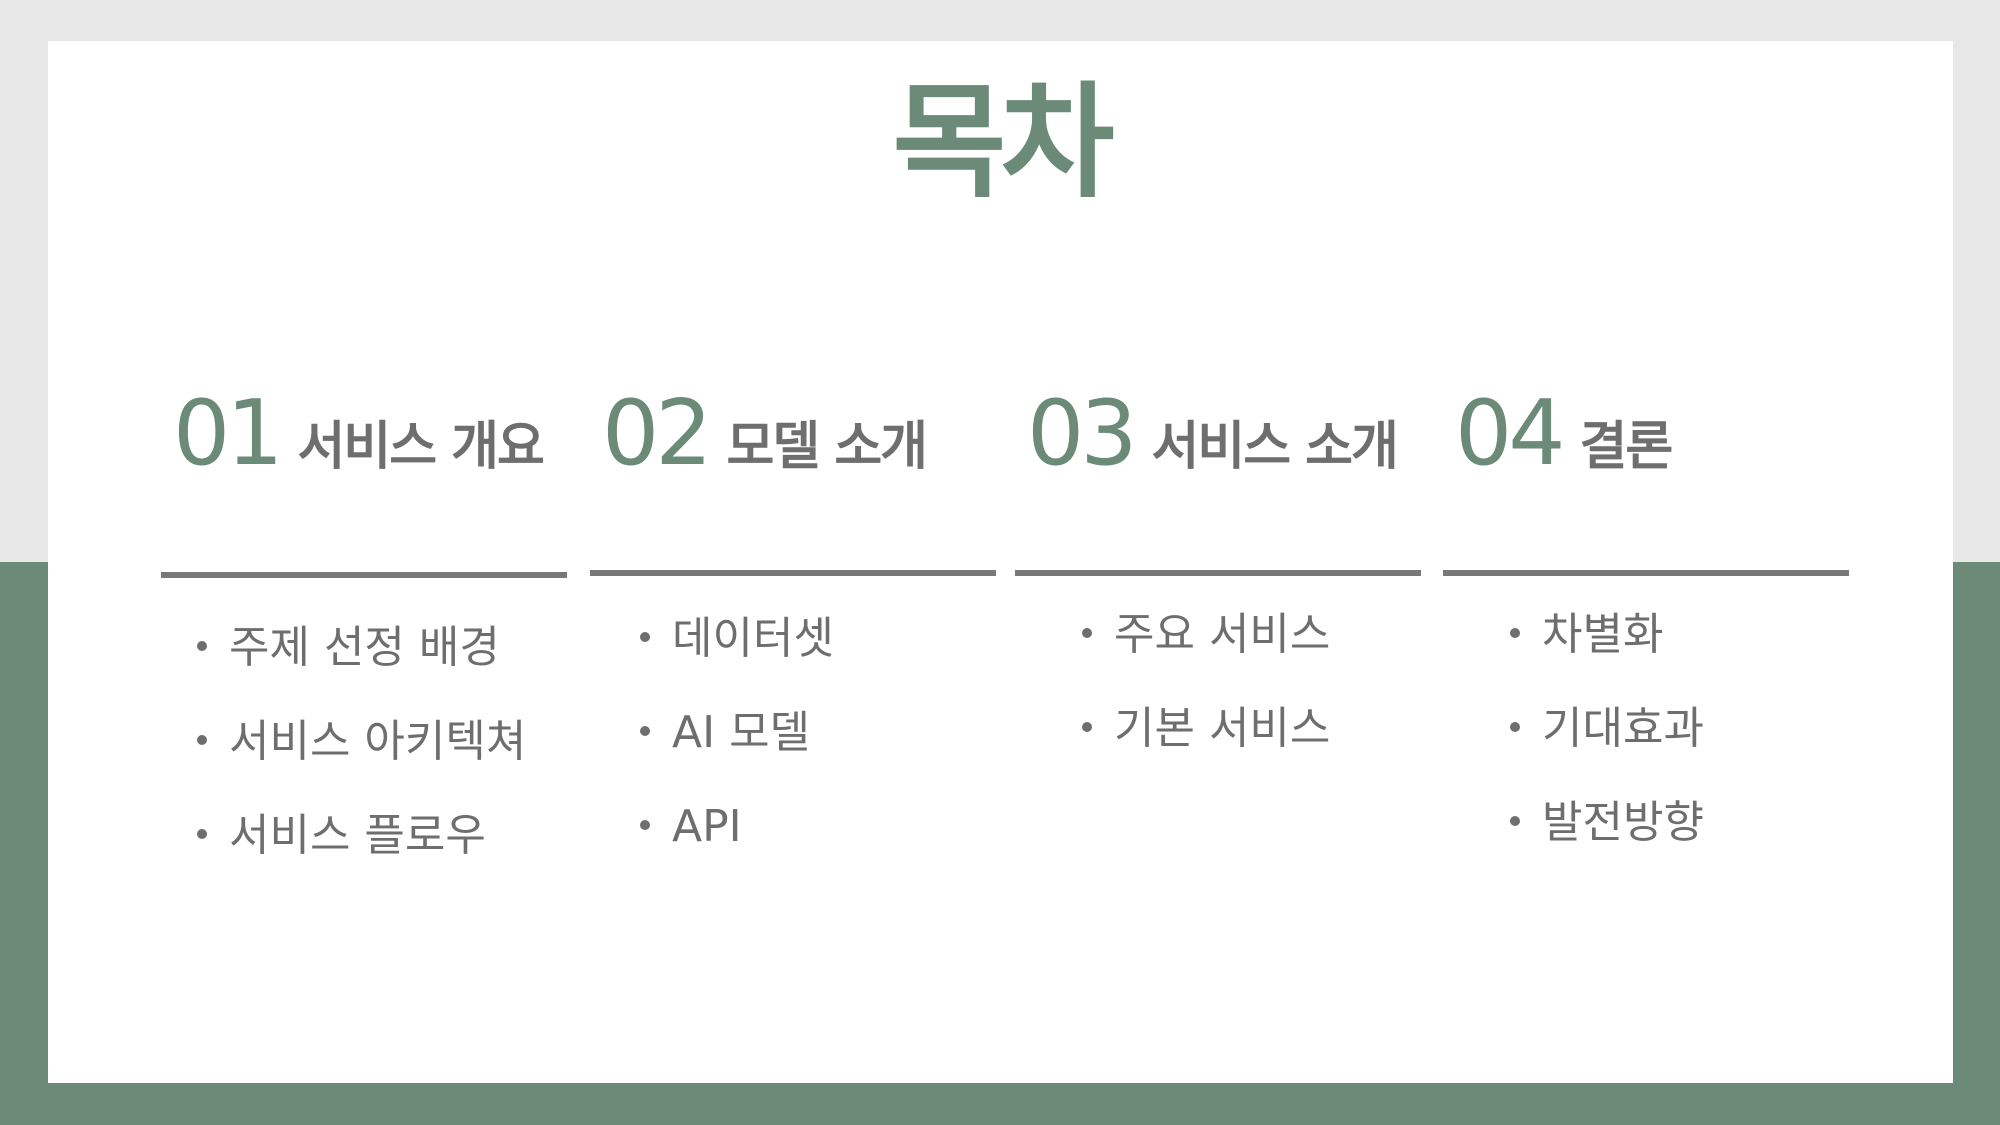 This screenshot has width=2000, height=1125. Describe the element at coordinates (1003, 143) in the screenshot. I see `slide-title: 목차` at that location.